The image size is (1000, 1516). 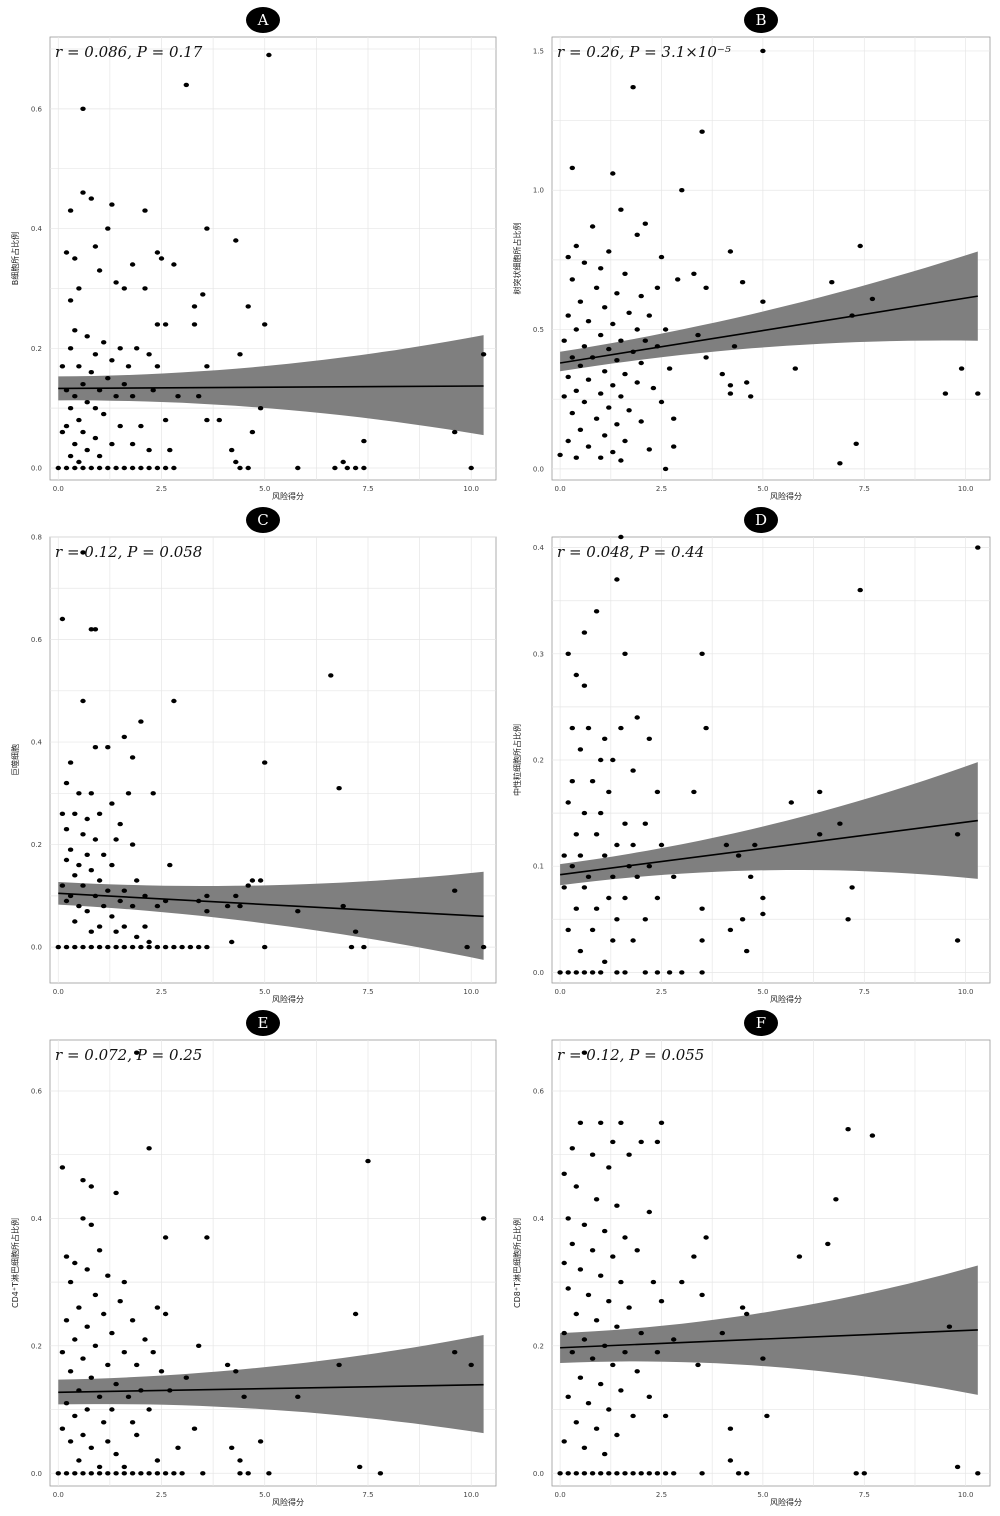 I want to click on regression-line, so click(x=271, y=387).